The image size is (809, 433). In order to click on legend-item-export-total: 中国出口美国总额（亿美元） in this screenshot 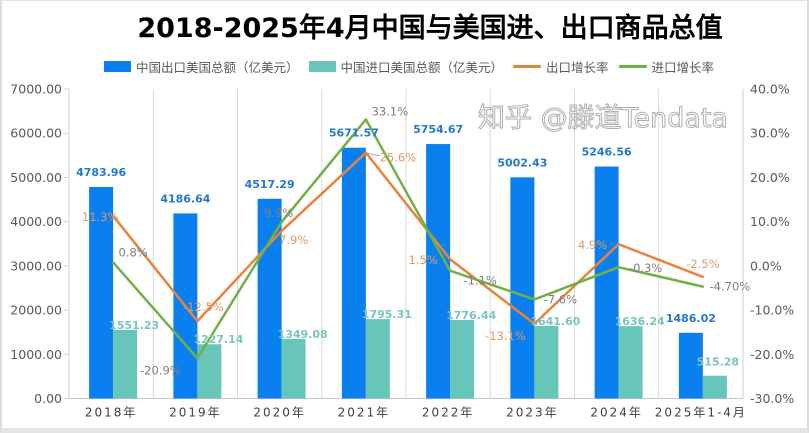, I will do `click(201, 66)`.